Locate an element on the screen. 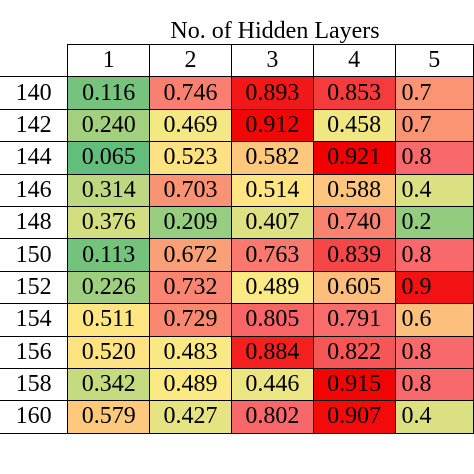 The height and width of the screenshot is (474, 474). heatmap-cell: 0.427 is located at coordinates (190, 417).